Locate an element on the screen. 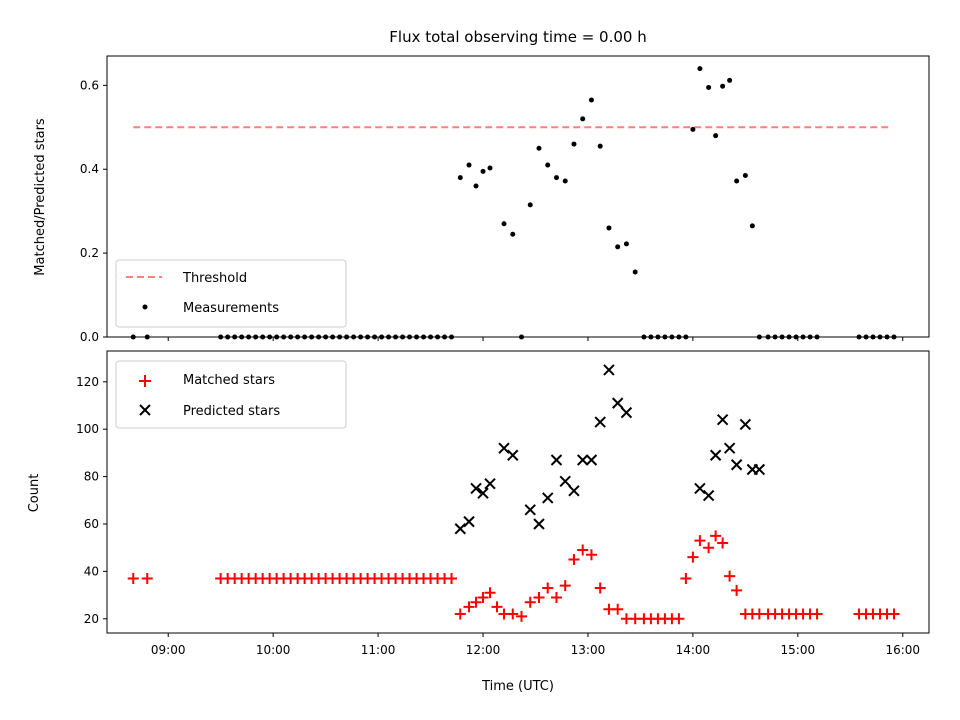  legend-matched-label: Matched stars is located at coordinates (229, 380).